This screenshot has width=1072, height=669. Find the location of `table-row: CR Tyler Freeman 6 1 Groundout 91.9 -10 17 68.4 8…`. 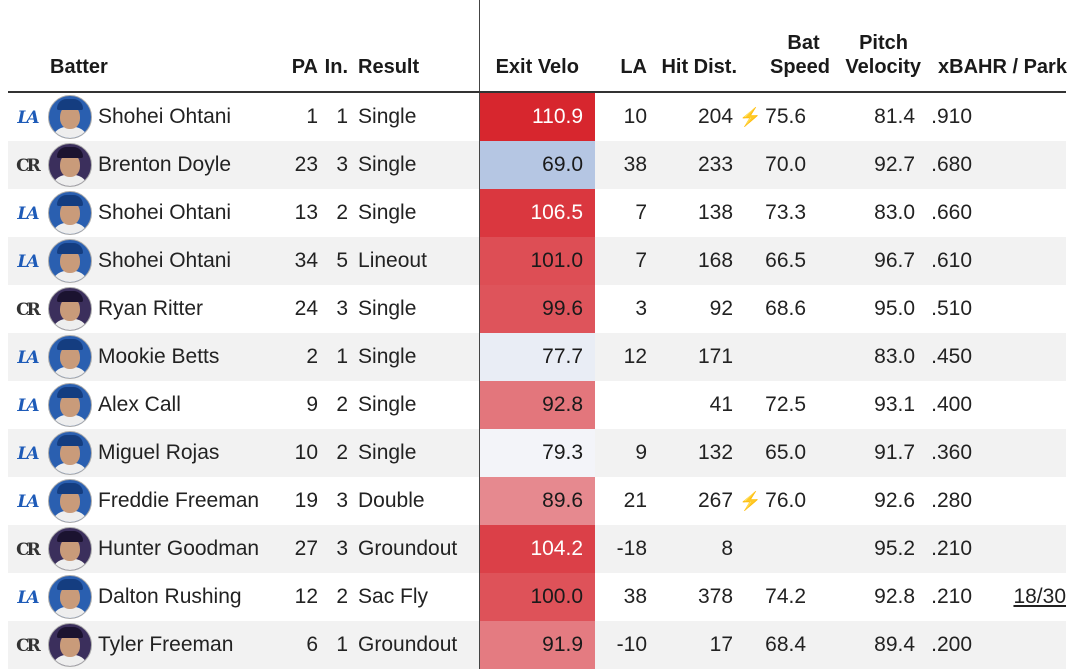

table-row: CR Tyler Freeman 6 1 Groundout 91.9 -10 17 68.4 8… is located at coordinates (537, 645).